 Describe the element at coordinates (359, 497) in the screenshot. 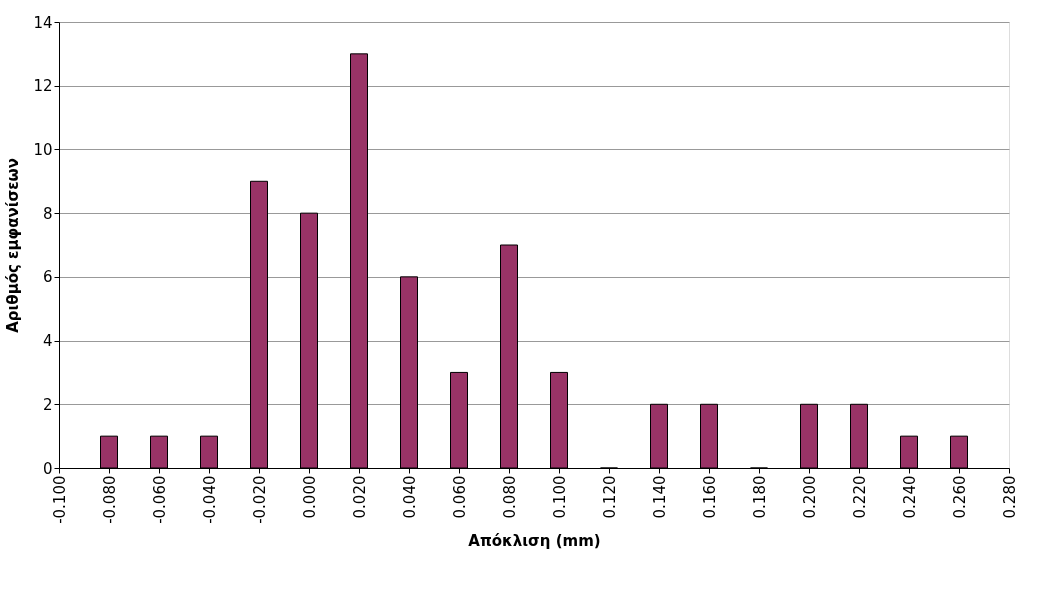

I see `x-tick-label: 0.020` at that location.